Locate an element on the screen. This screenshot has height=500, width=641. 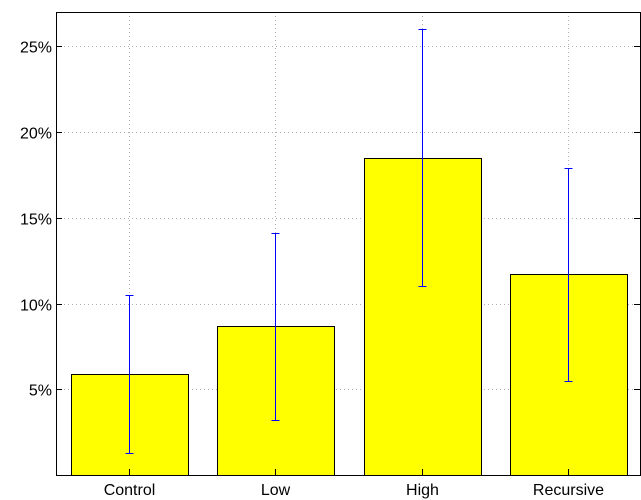
y-tick-label: 25% is located at coordinates (36, 48).